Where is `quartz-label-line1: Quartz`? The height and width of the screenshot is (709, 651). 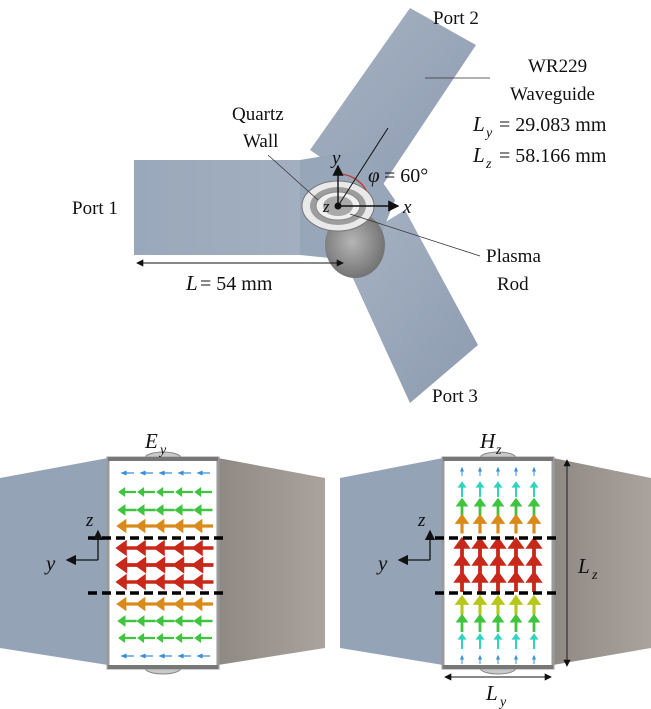 quartz-label-line1: Quartz is located at coordinates (258, 114).